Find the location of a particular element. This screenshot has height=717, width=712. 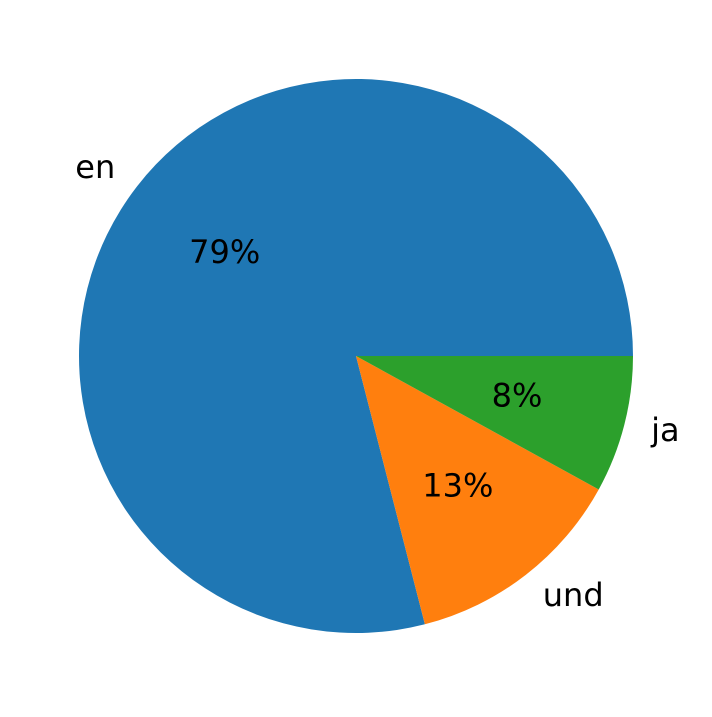

slice-label: ja is located at coordinates (665, 430).